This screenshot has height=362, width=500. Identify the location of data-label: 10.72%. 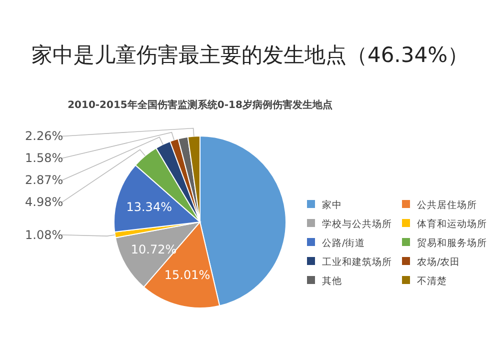
(153, 249).